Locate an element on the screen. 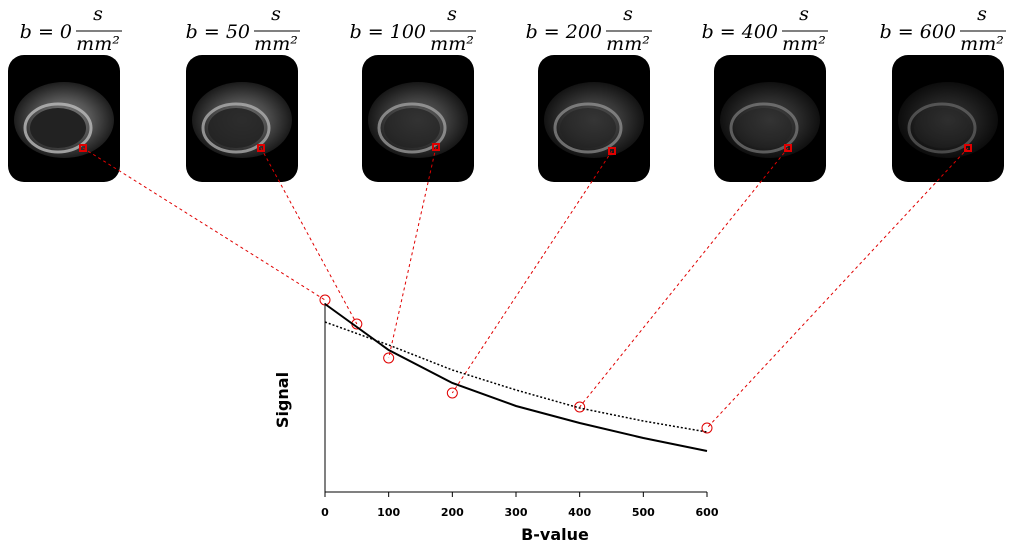 Image resolution: width=1032 pixels, height=548 pixels. image-body is located at coordinates (948, 120).